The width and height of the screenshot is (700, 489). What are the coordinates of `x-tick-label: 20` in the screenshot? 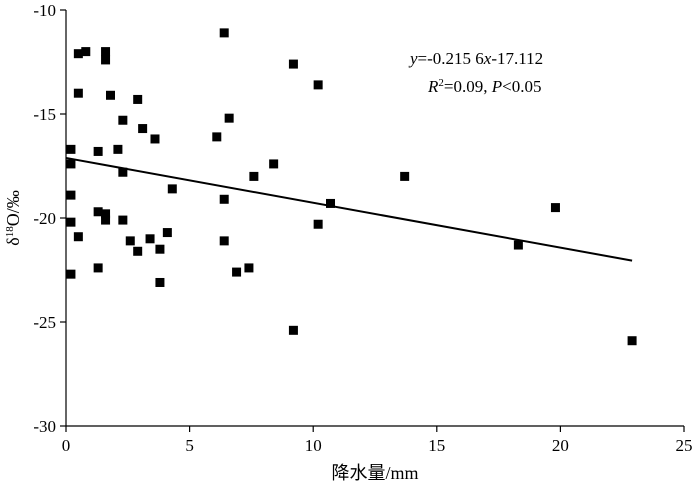 It's located at (560, 445).